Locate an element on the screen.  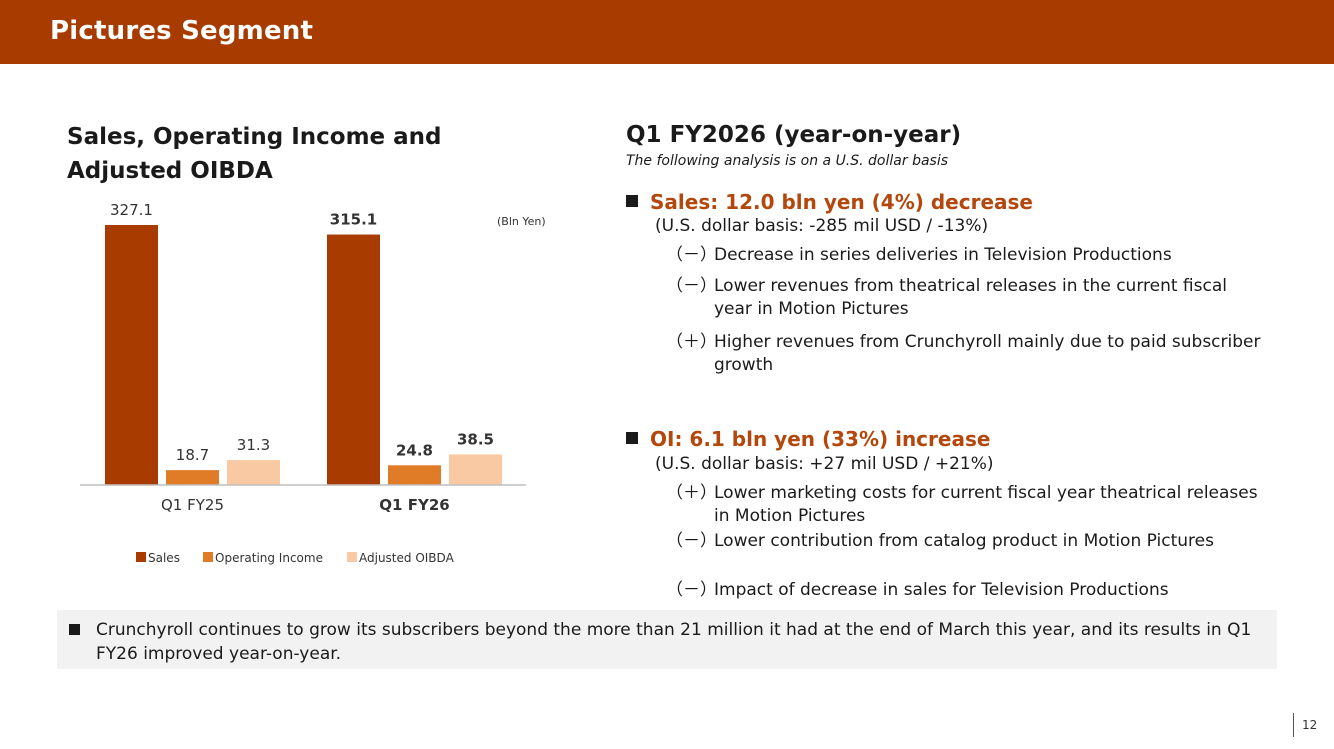
unit-label: (Bln Yen) is located at coordinates (521, 221).